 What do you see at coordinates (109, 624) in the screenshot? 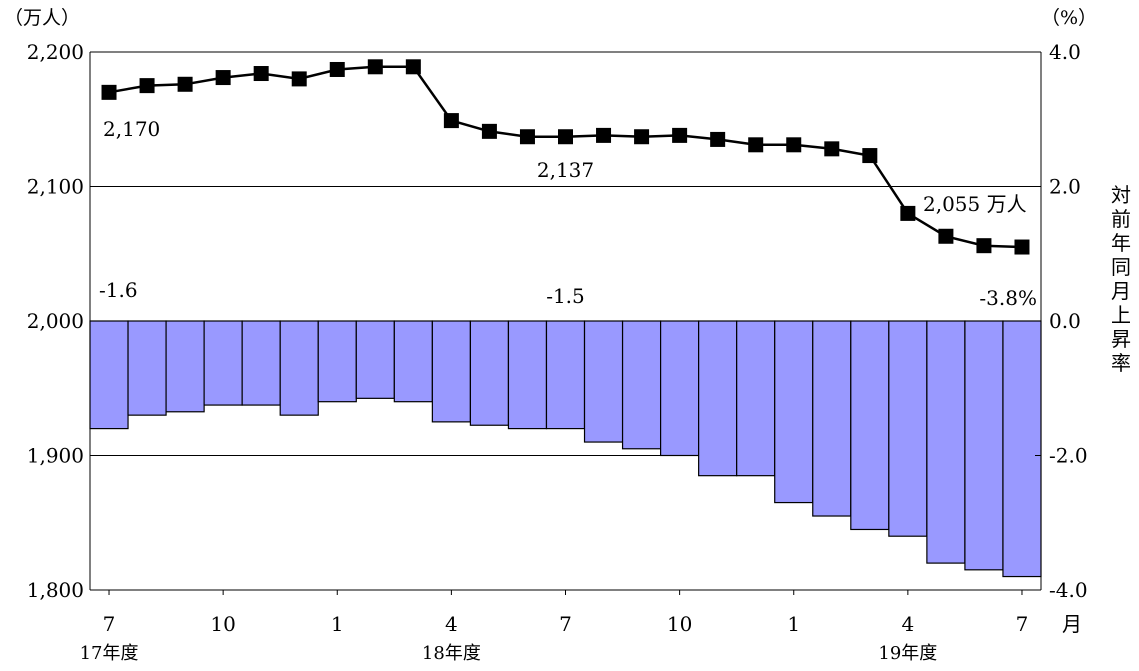
I see `x-tick-label-0: 7` at bounding box center [109, 624].